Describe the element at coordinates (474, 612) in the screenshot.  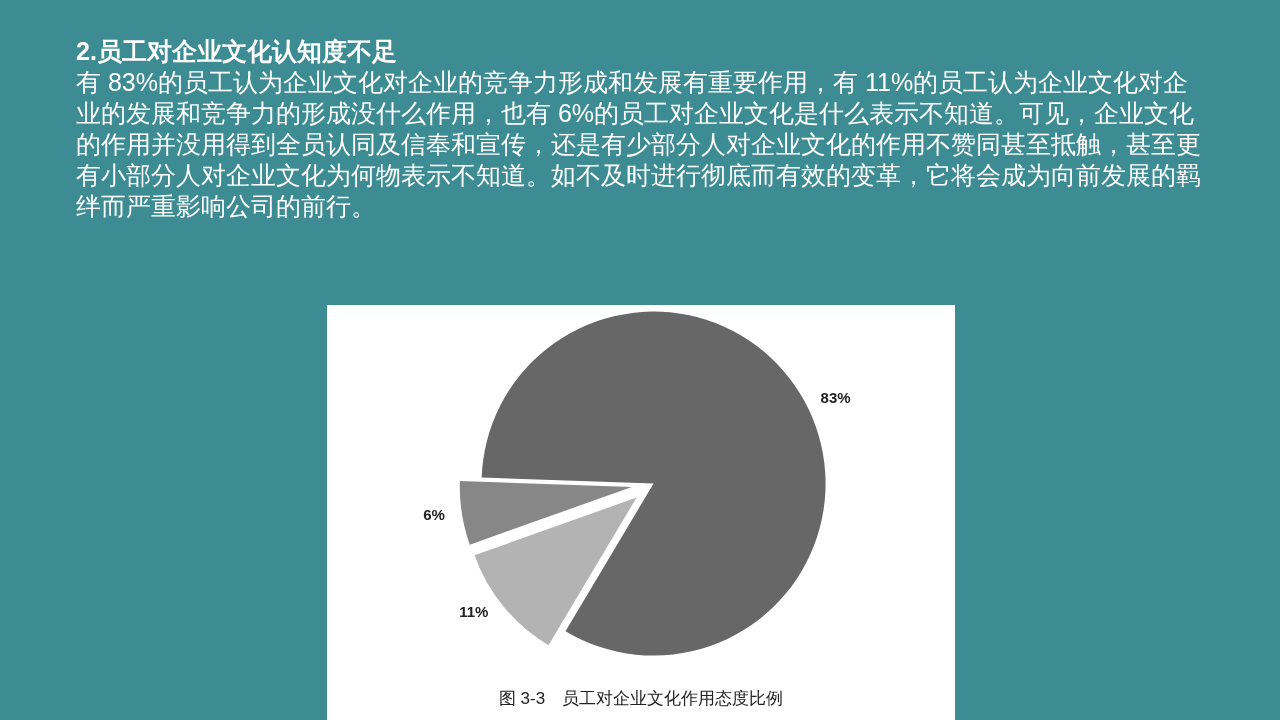
I see `data-label: 11%` at that location.